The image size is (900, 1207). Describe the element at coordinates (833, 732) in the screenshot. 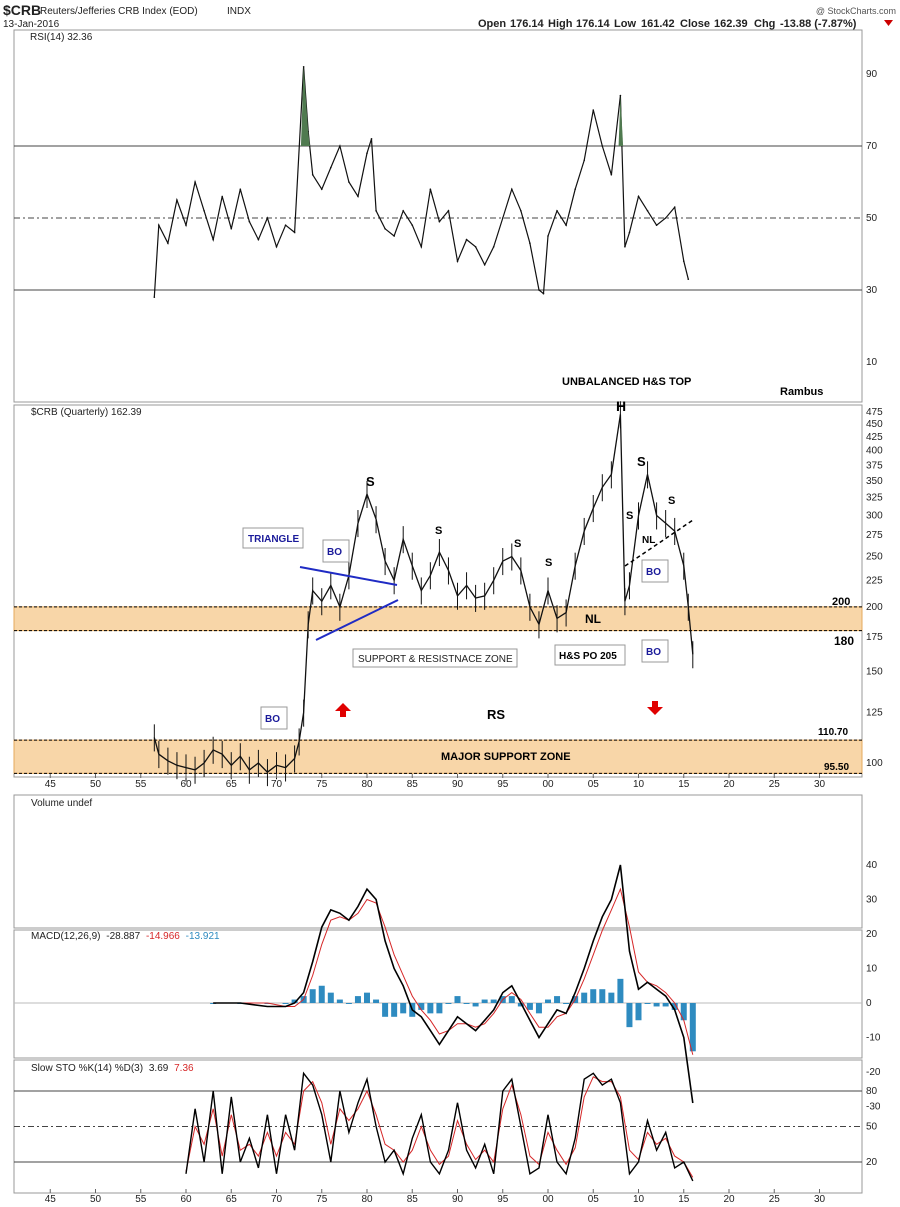

I see `level-110-label: 110.70` at that location.